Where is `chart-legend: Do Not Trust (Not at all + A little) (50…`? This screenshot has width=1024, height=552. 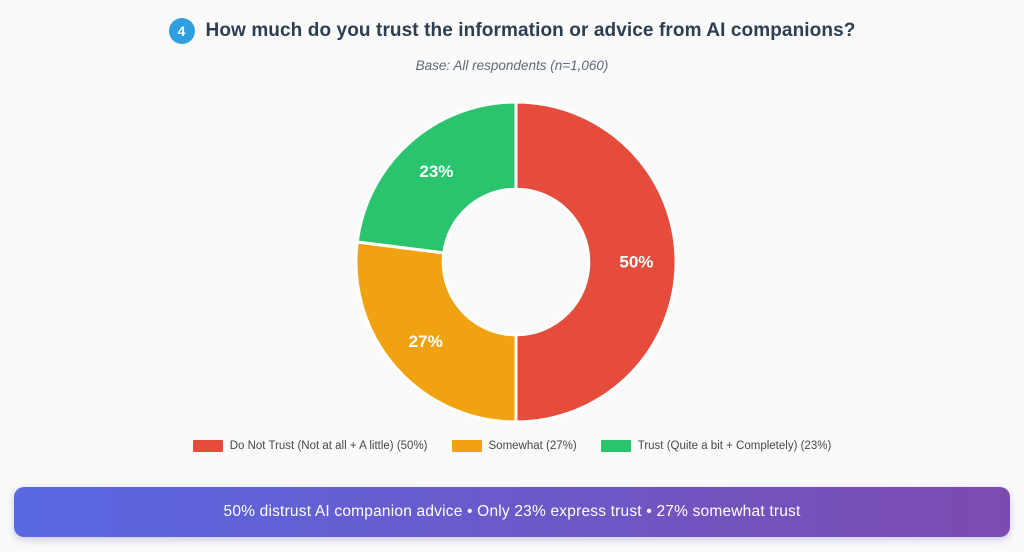 chart-legend: Do Not Trust (Not at all + A little) (50… is located at coordinates (512, 446).